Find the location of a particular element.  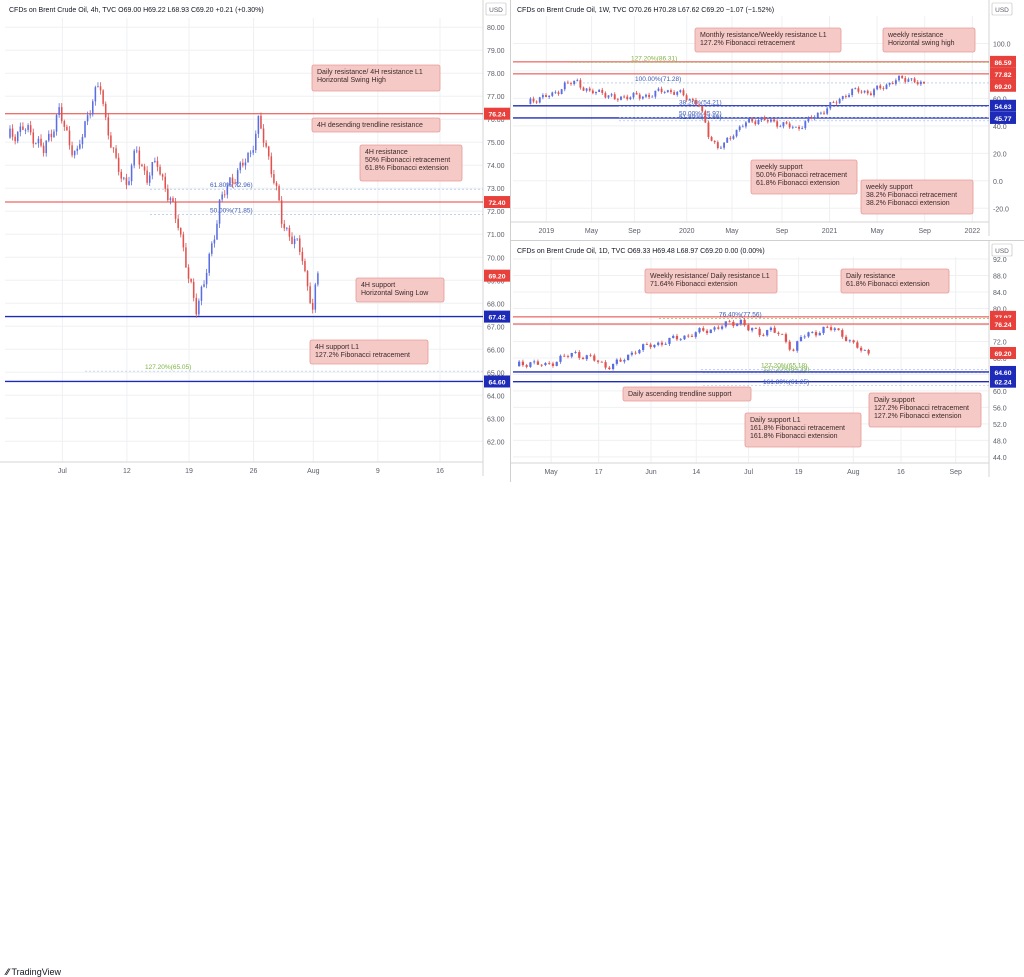

y-tick-label: 84.0 is located at coordinates (1000, 293).